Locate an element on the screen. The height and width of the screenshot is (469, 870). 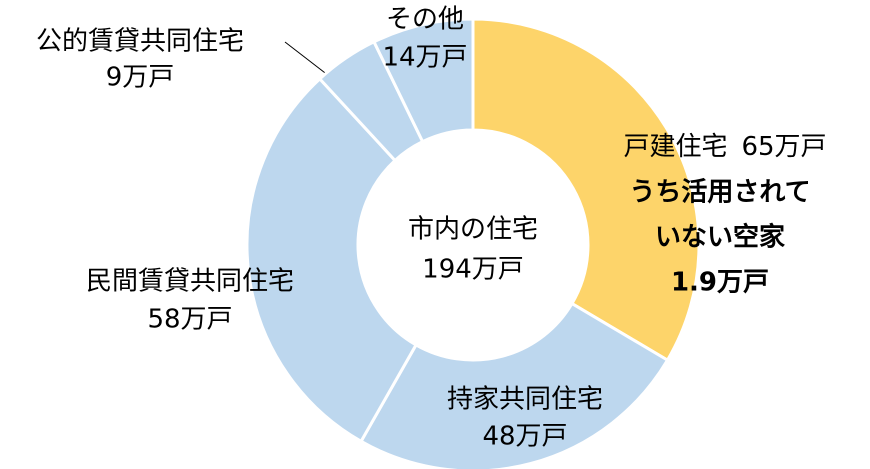
center-text: 市内の住宅 is located at coordinates (473, 230).